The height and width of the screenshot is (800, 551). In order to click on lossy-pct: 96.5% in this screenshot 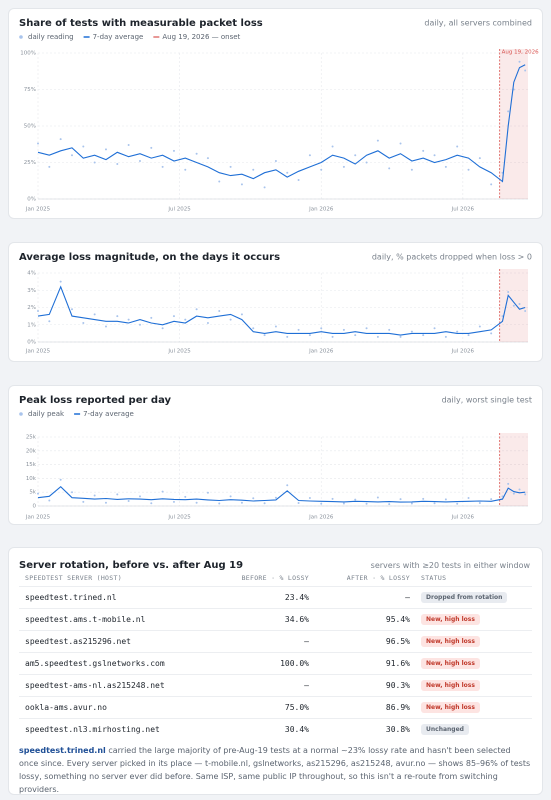, I will do `click(397, 641)`.